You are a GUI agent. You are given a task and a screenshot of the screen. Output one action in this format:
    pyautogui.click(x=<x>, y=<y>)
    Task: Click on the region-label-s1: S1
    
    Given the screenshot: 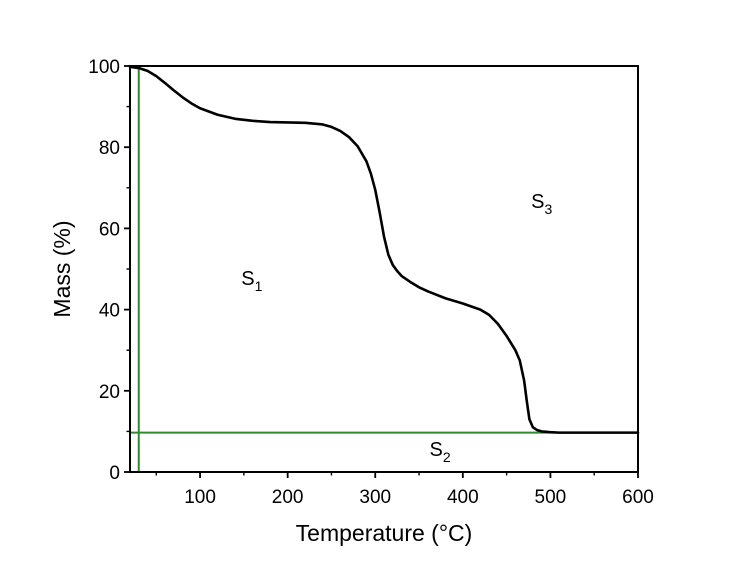 What is the action you would take?
    pyautogui.click(x=251, y=281)
    